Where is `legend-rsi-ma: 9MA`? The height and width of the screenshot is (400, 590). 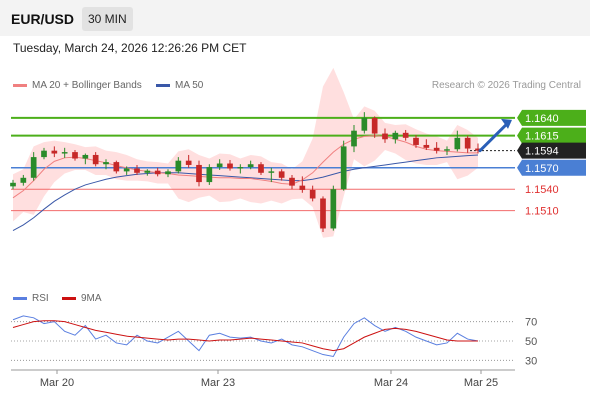 legend-rsi-ma: 9MA is located at coordinates (82, 298).